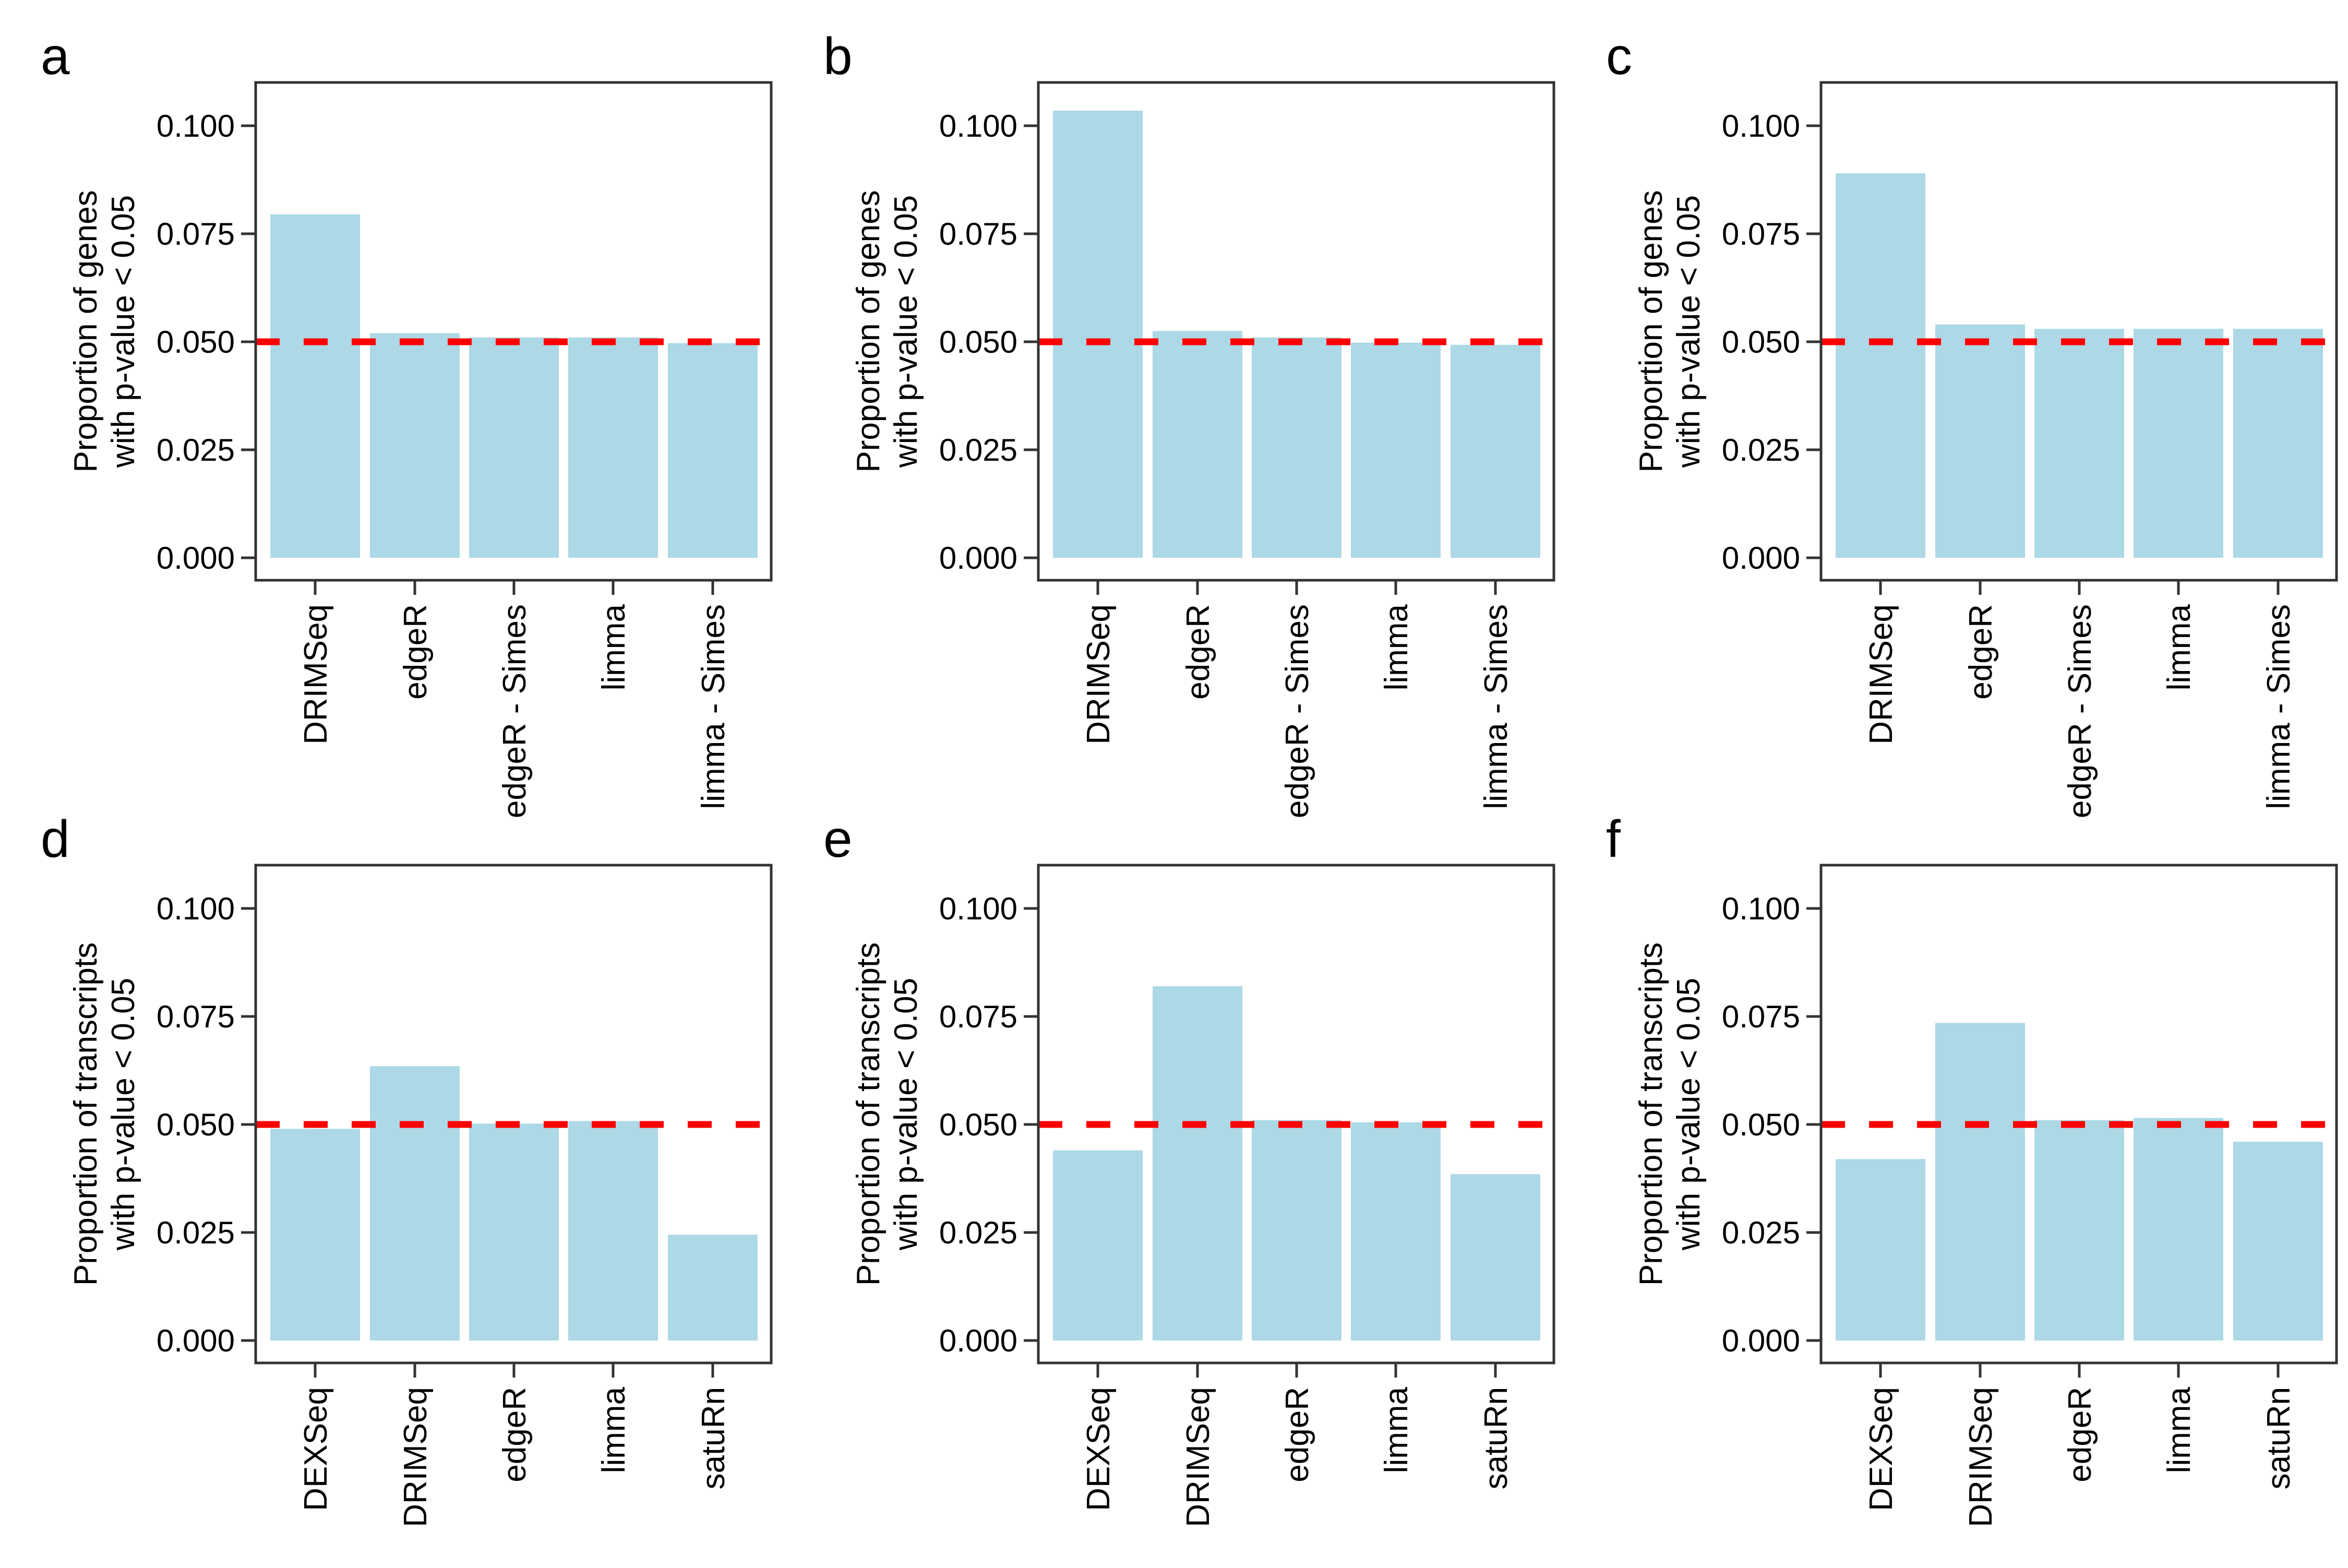 The width and height of the screenshot is (2348, 1568). Describe the element at coordinates (55, 56) in the screenshot. I see `panel-letter-a: a` at that location.